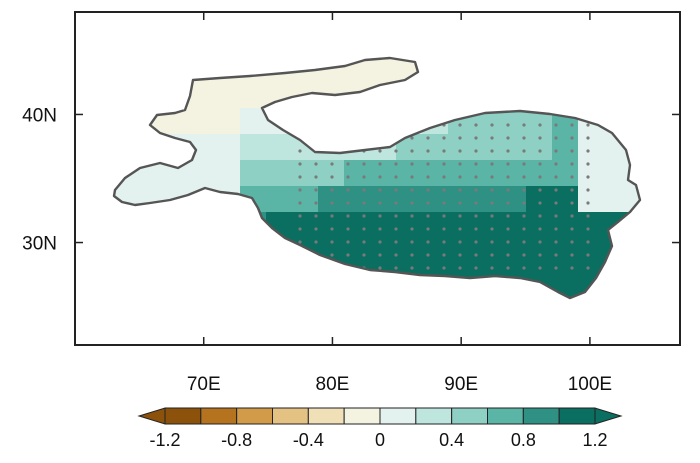  What do you see at coordinates (308, 440) in the screenshot?
I see `colorbar-tick-label: -0.4` at bounding box center [308, 440].